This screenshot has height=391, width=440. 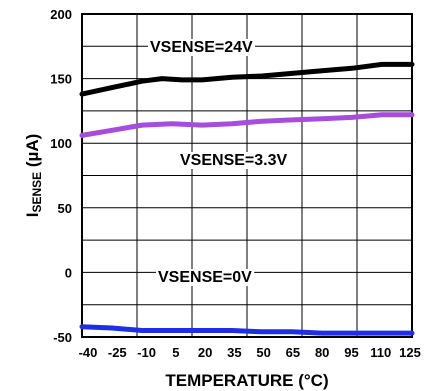 I want to click on y-tick-label: 150, so click(x=61, y=79).